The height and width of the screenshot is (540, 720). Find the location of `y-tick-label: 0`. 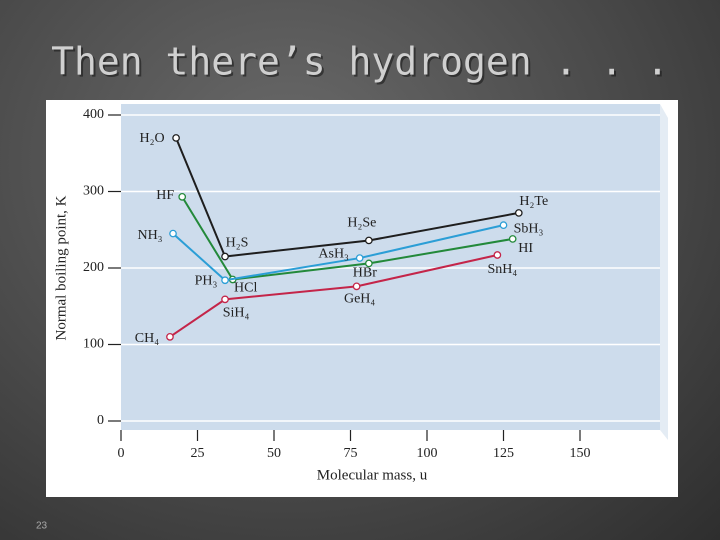

y-tick-label: 0 is located at coordinates (100, 420).